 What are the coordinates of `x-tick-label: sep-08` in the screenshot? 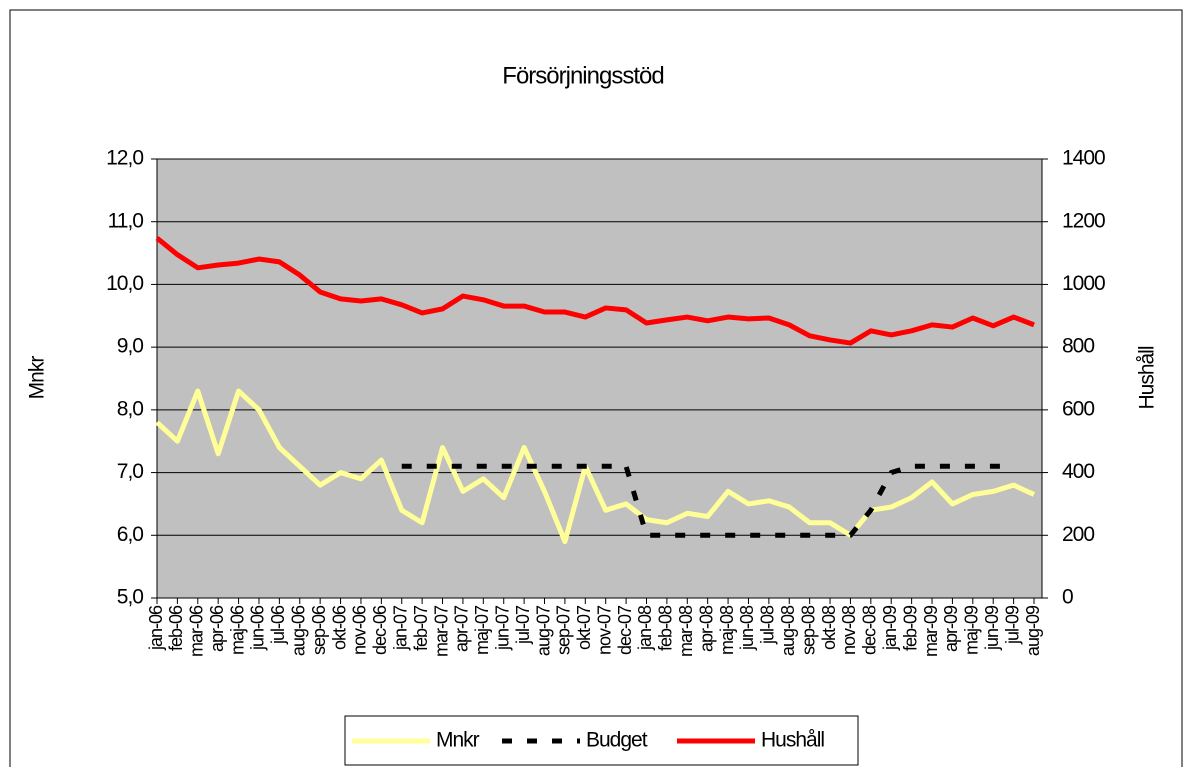 It's located at (808, 630).